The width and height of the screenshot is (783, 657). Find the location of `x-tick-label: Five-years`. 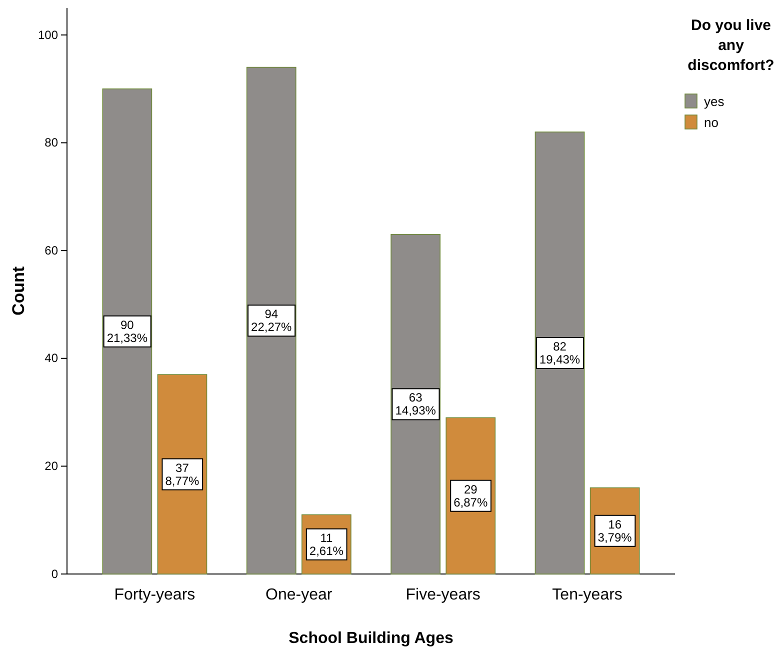

x-tick-label: Five-years is located at coordinates (443, 595).